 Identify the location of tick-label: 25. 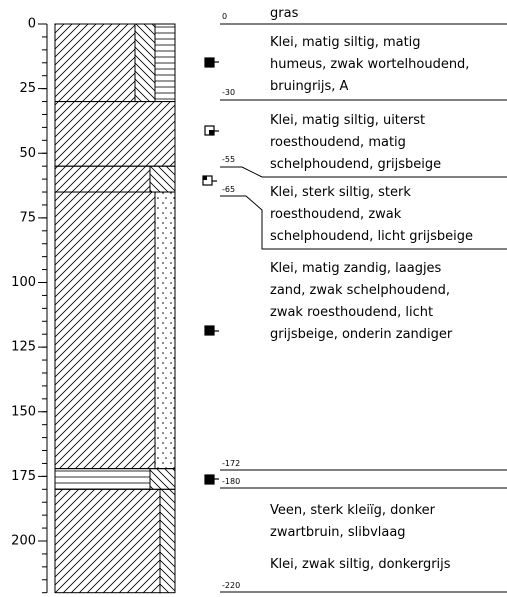
(27, 88).